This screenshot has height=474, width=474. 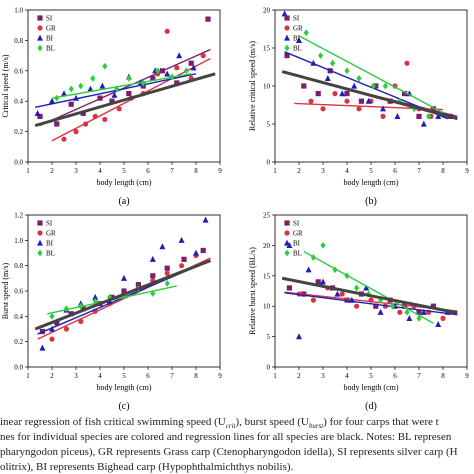 I want to click on y-tick-label: 1.2, so click(x=18, y=216).